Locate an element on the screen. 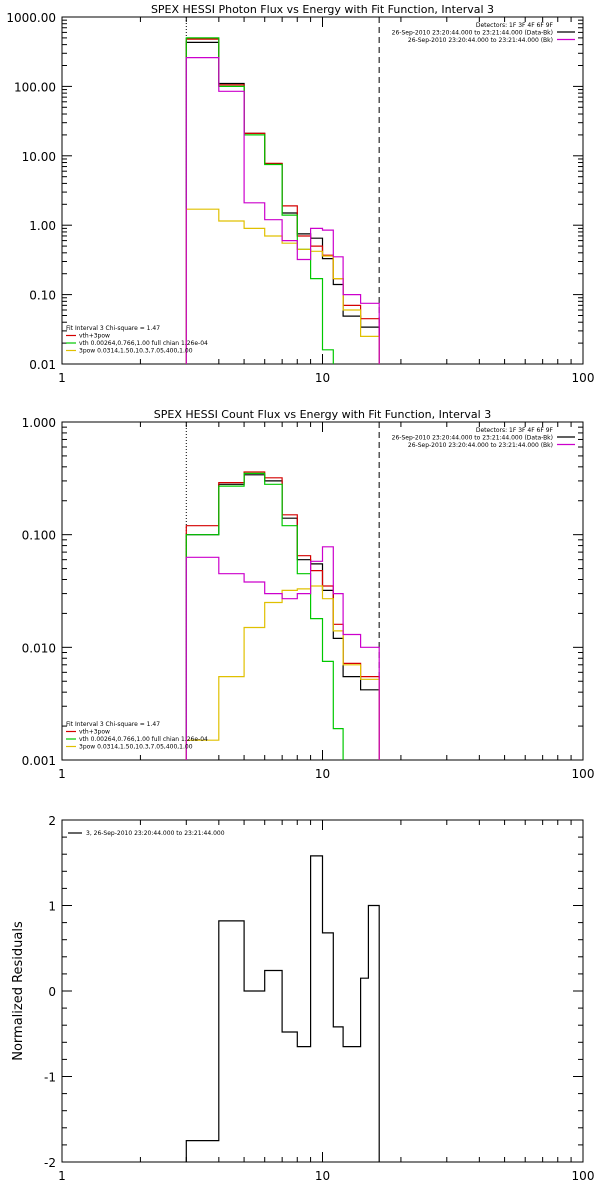  y-tick-label: 0.010 is located at coordinates (39, 648).